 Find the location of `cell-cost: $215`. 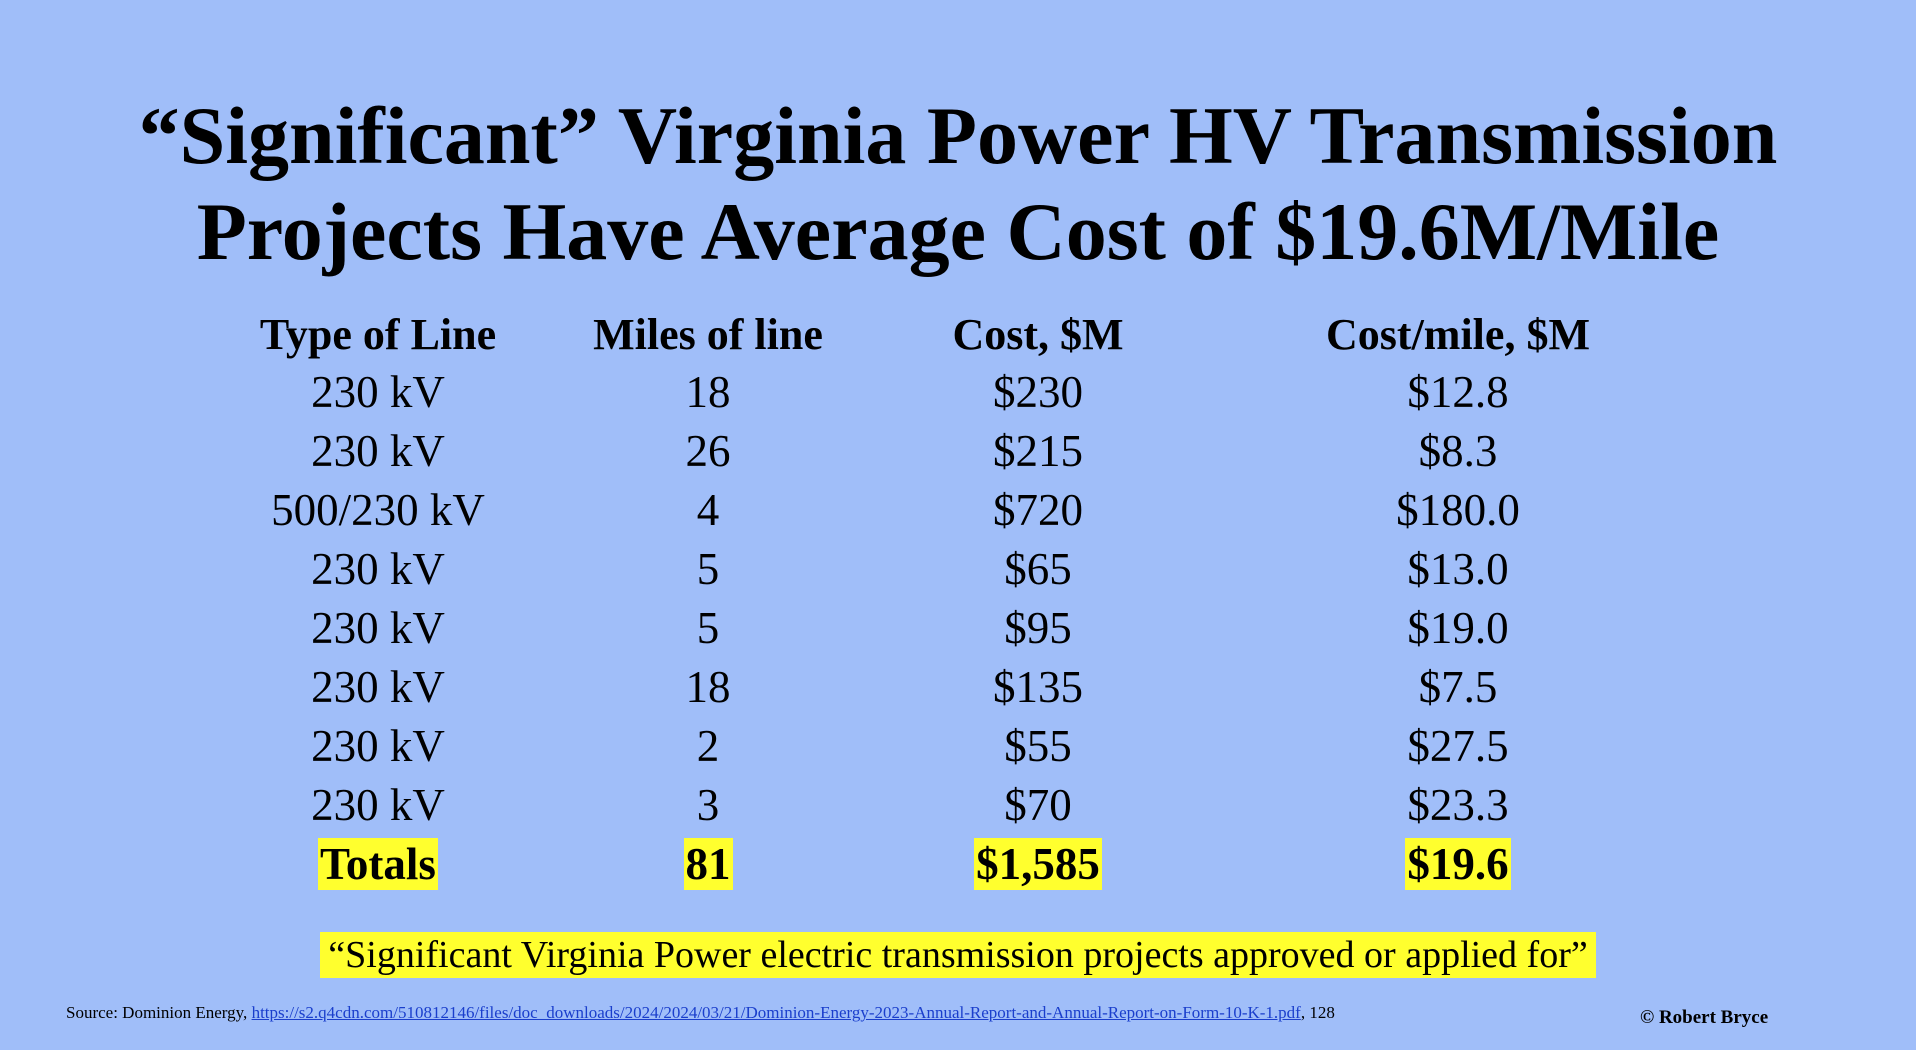

cell-cost: $215 is located at coordinates (1038, 451).